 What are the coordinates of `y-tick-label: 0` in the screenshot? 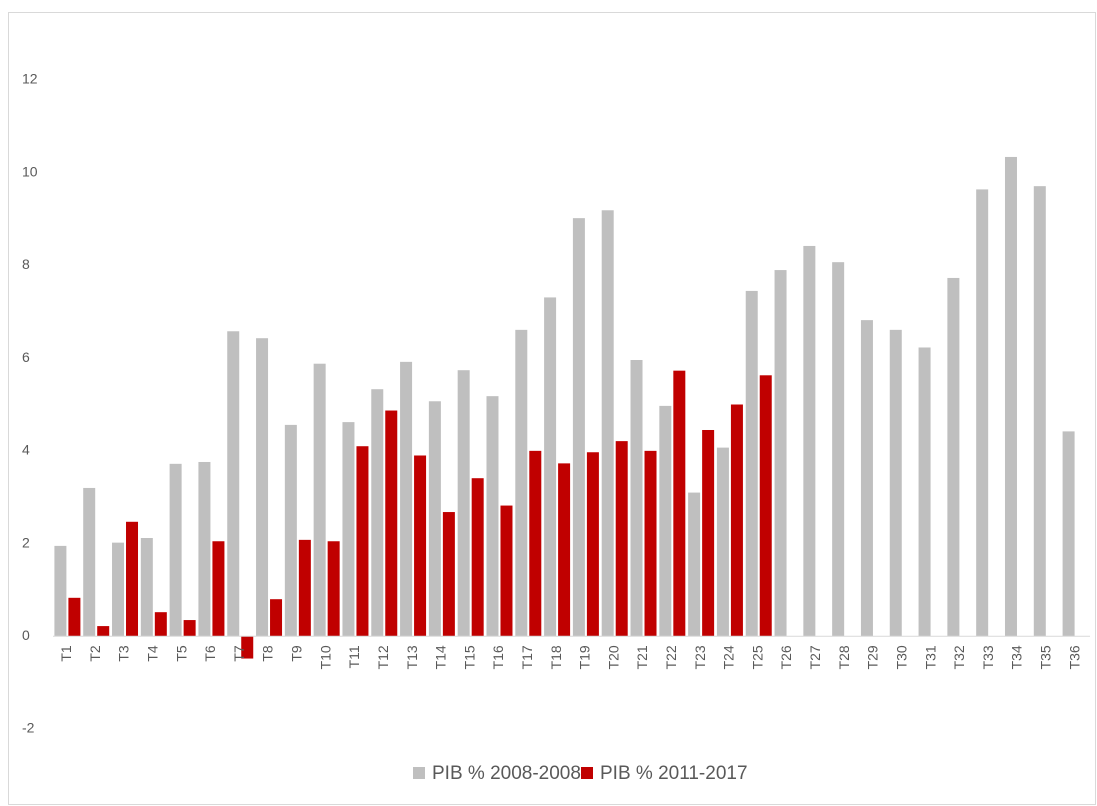 It's located at (26, 635).